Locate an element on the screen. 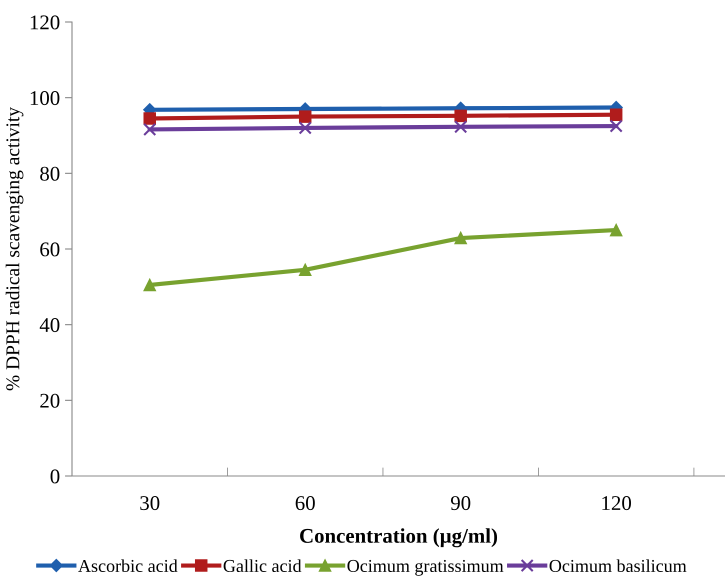 This screenshot has height=579, width=725. legend-label: Gallic acid is located at coordinates (263, 565).